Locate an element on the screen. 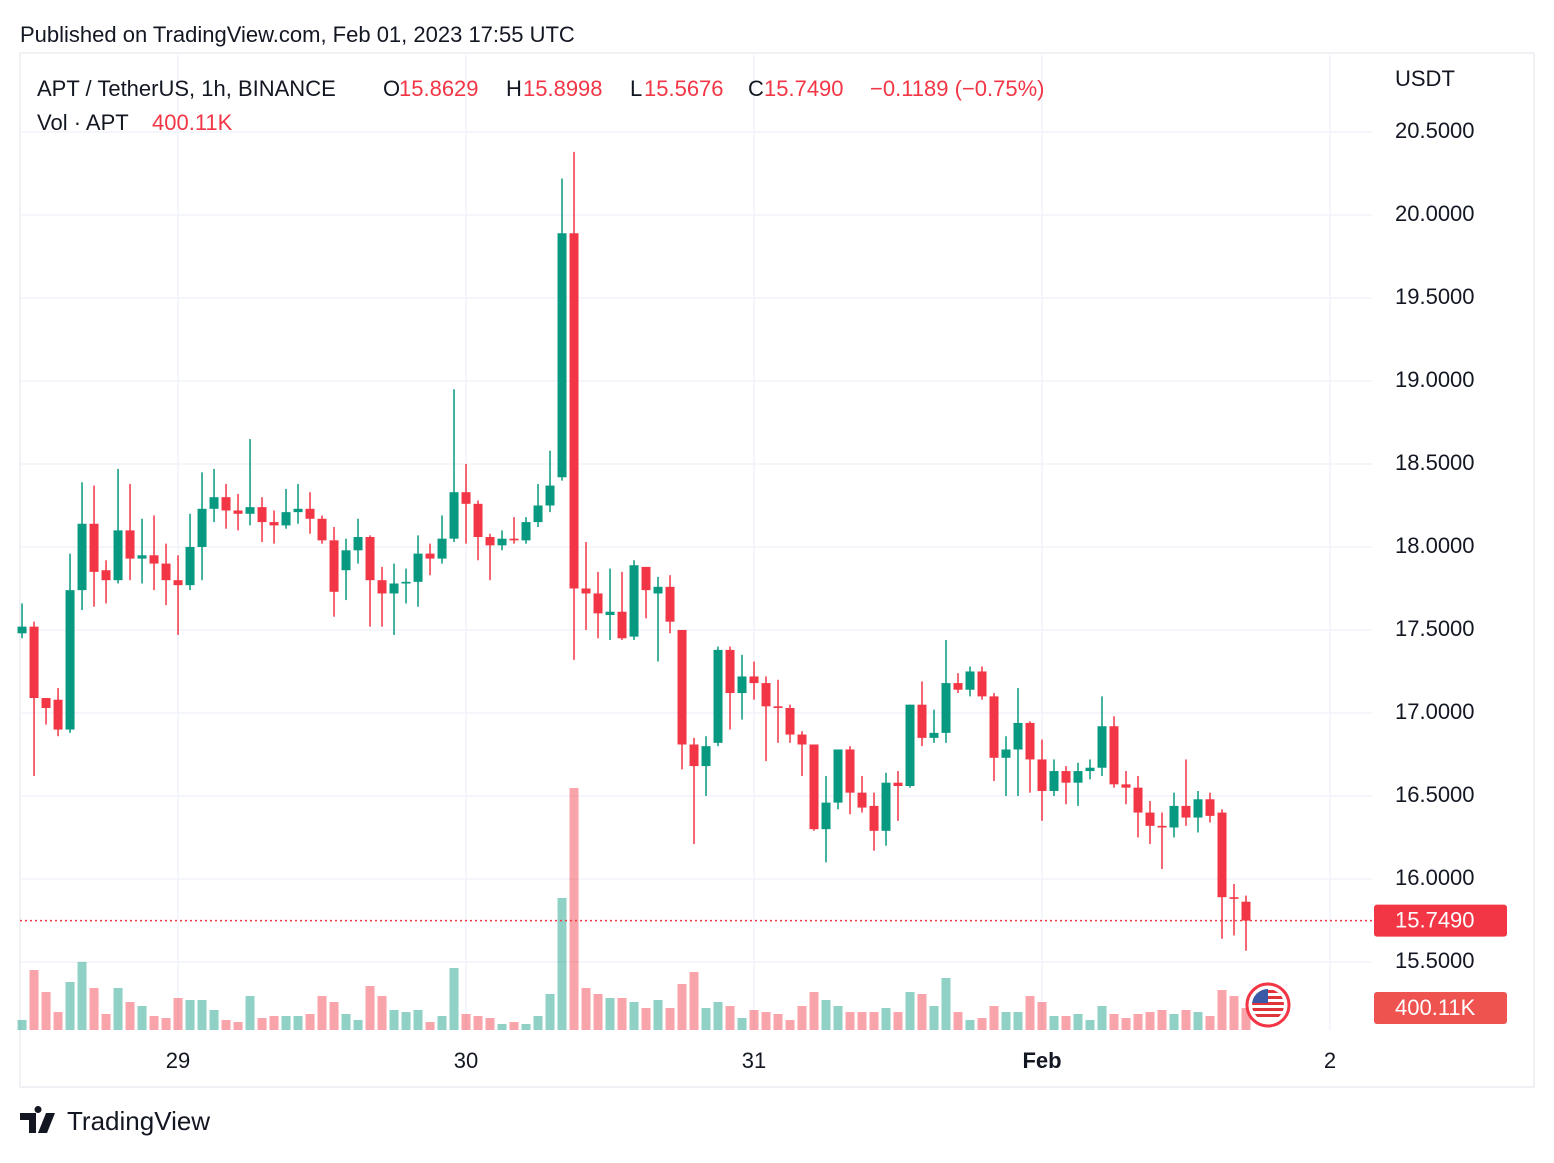 The width and height of the screenshot is (1554, 1163). y-tick-label: 16.0000 is located at coordinates (1435, 877).